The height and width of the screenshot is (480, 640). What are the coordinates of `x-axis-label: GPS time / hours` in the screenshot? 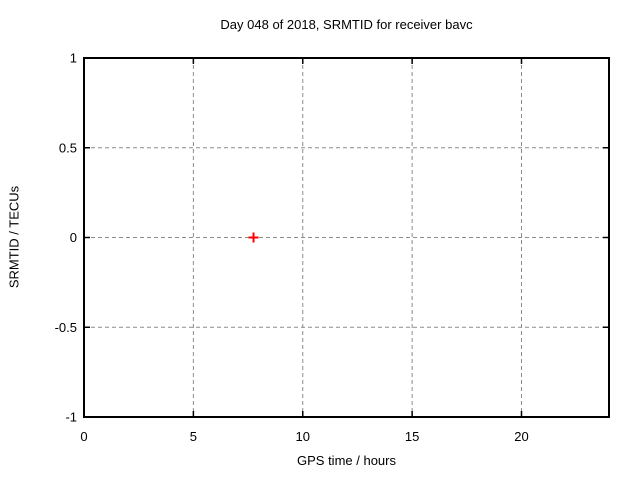 It's located at (346, 460).